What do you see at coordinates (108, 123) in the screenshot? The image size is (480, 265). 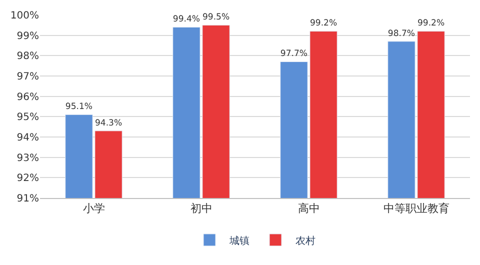 I see `data-label: 94.3%` at bounding box center [108, 123].